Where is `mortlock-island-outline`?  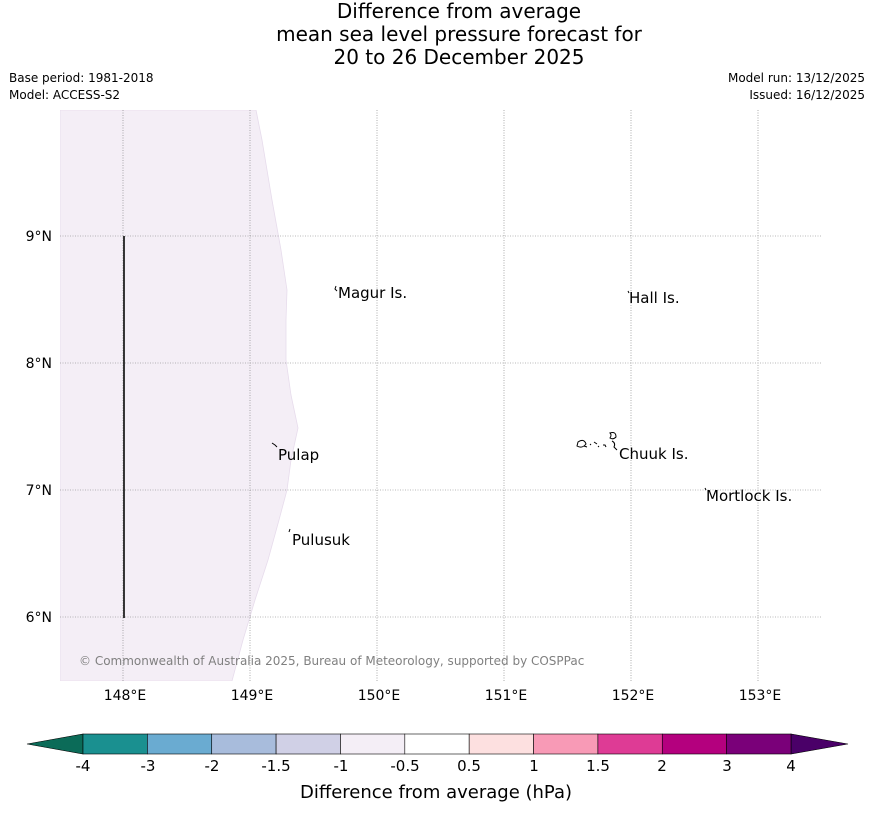 mortlock-island-outline is located at coordinates (705, 489).